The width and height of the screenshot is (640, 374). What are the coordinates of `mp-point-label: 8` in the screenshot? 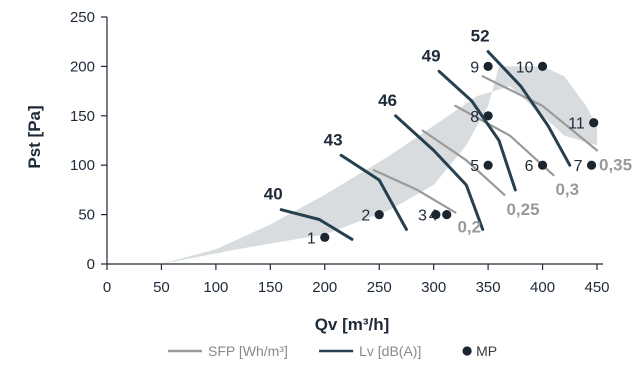 It's located at (474, 117).